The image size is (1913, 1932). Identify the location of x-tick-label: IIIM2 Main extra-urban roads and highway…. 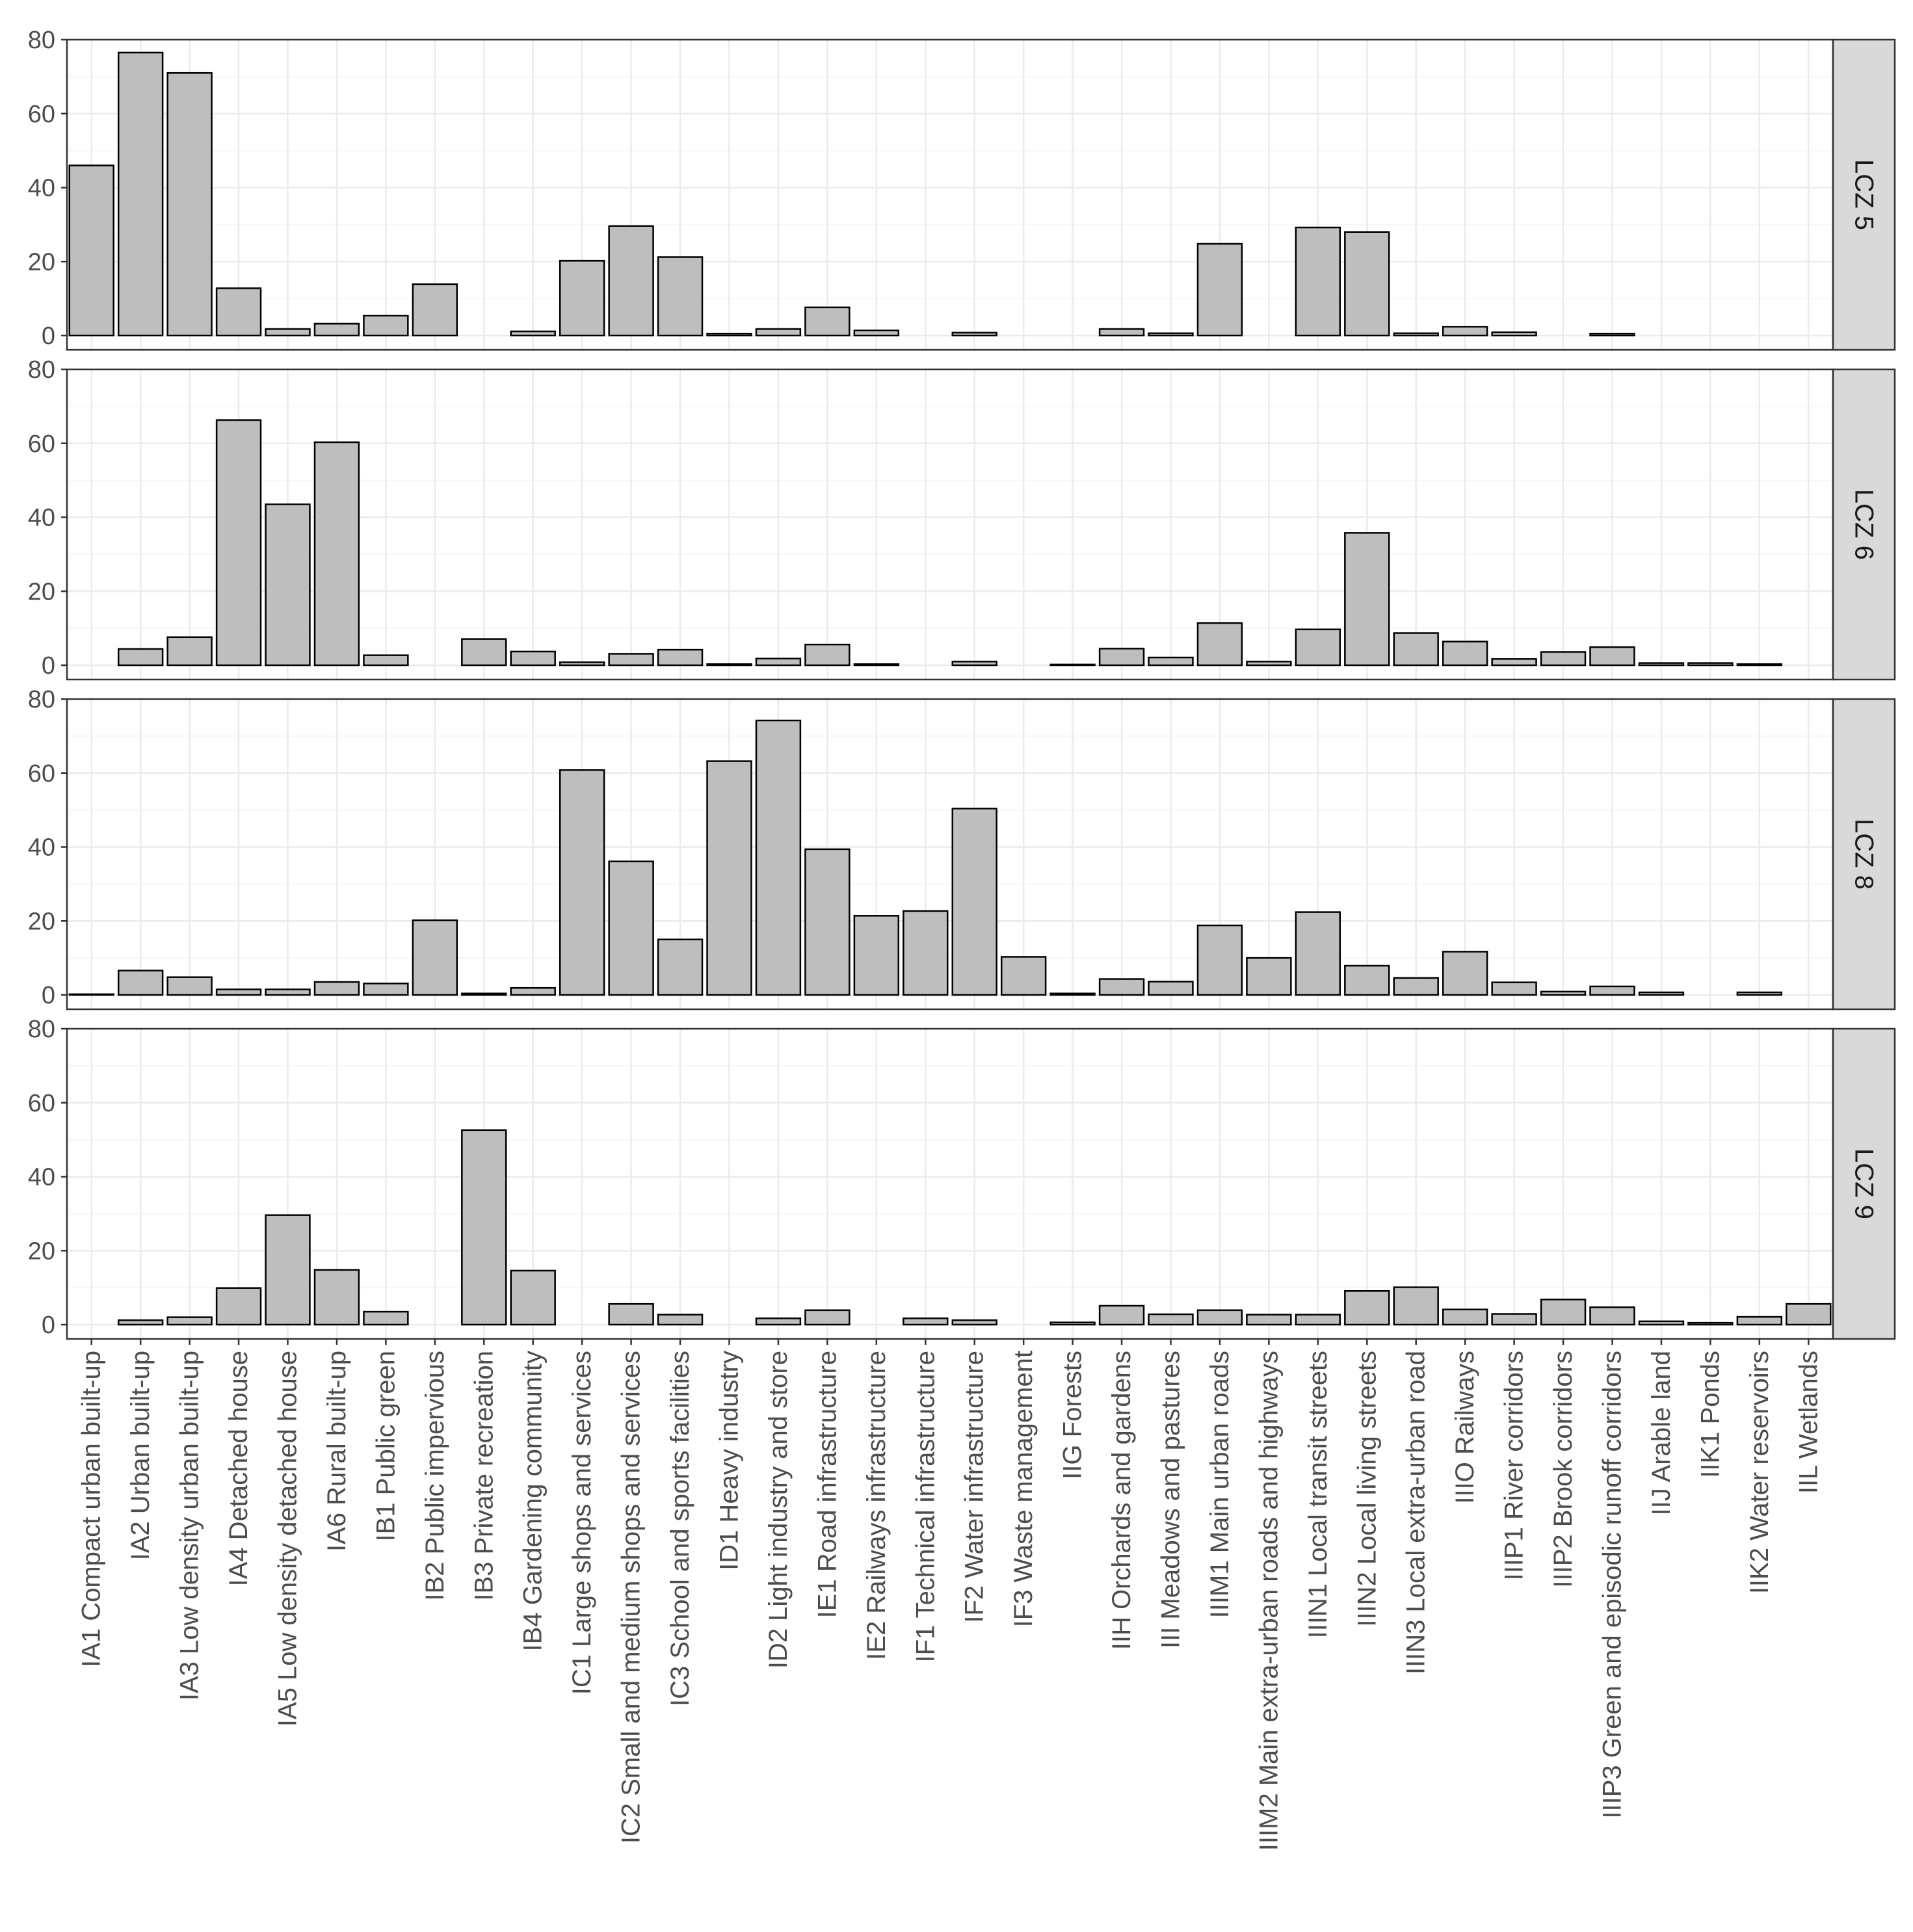
(1268, 1601).